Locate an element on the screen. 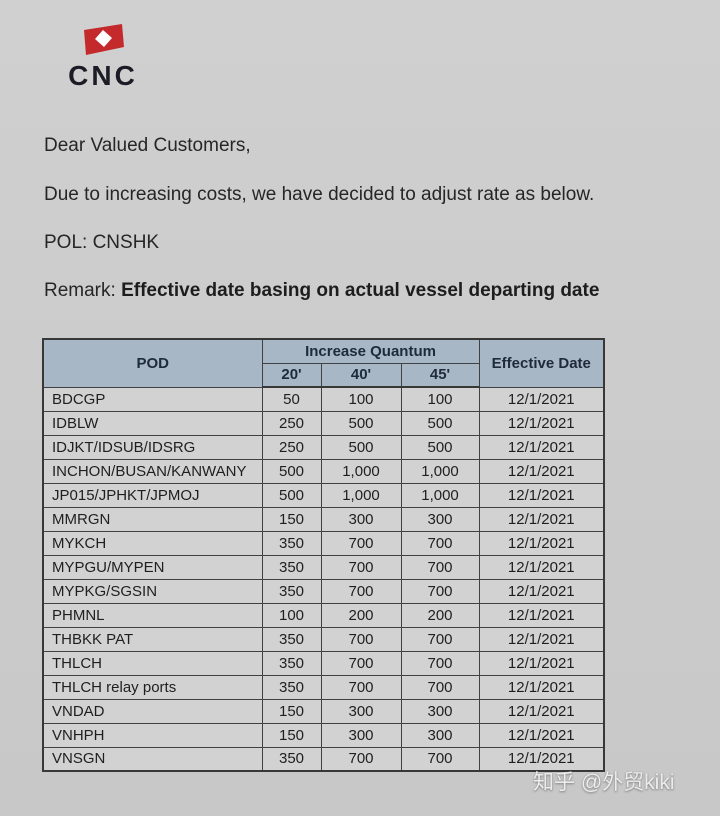  greeting-text: Dear Valued Customers, is located at coordinates (147, 145).